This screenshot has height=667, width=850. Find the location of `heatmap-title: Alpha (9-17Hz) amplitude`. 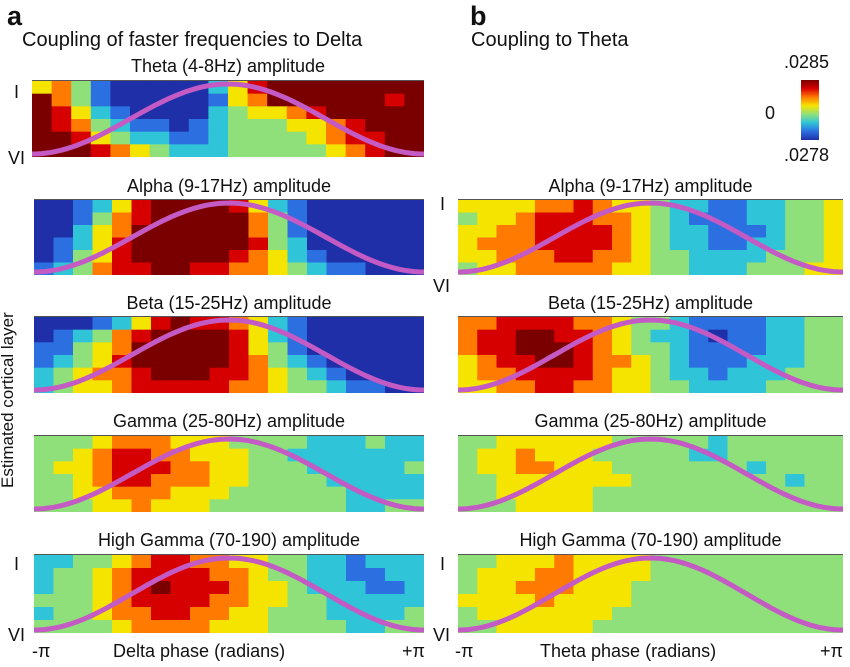

heatmap-title: Alpha (9-17Hz) amplitude is located at coordinates (650, 186).